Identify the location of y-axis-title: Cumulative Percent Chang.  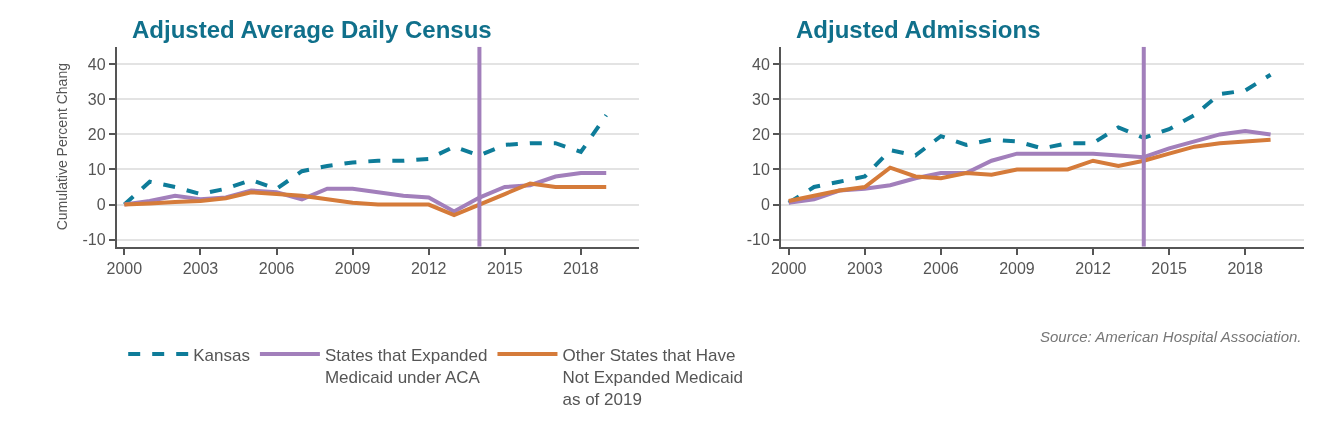
(61, 147).